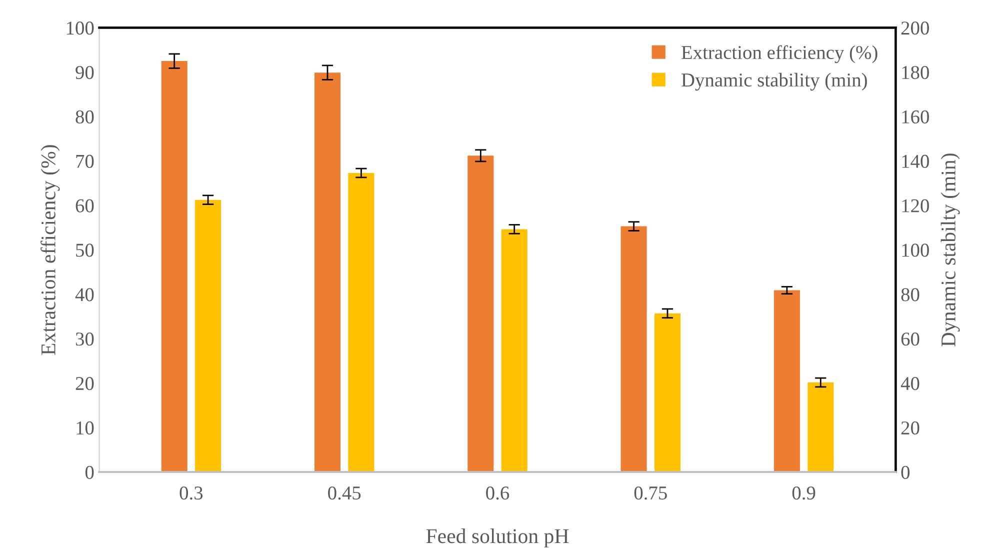  I want to click on y2-tick-label: 40, so click(910, 383).